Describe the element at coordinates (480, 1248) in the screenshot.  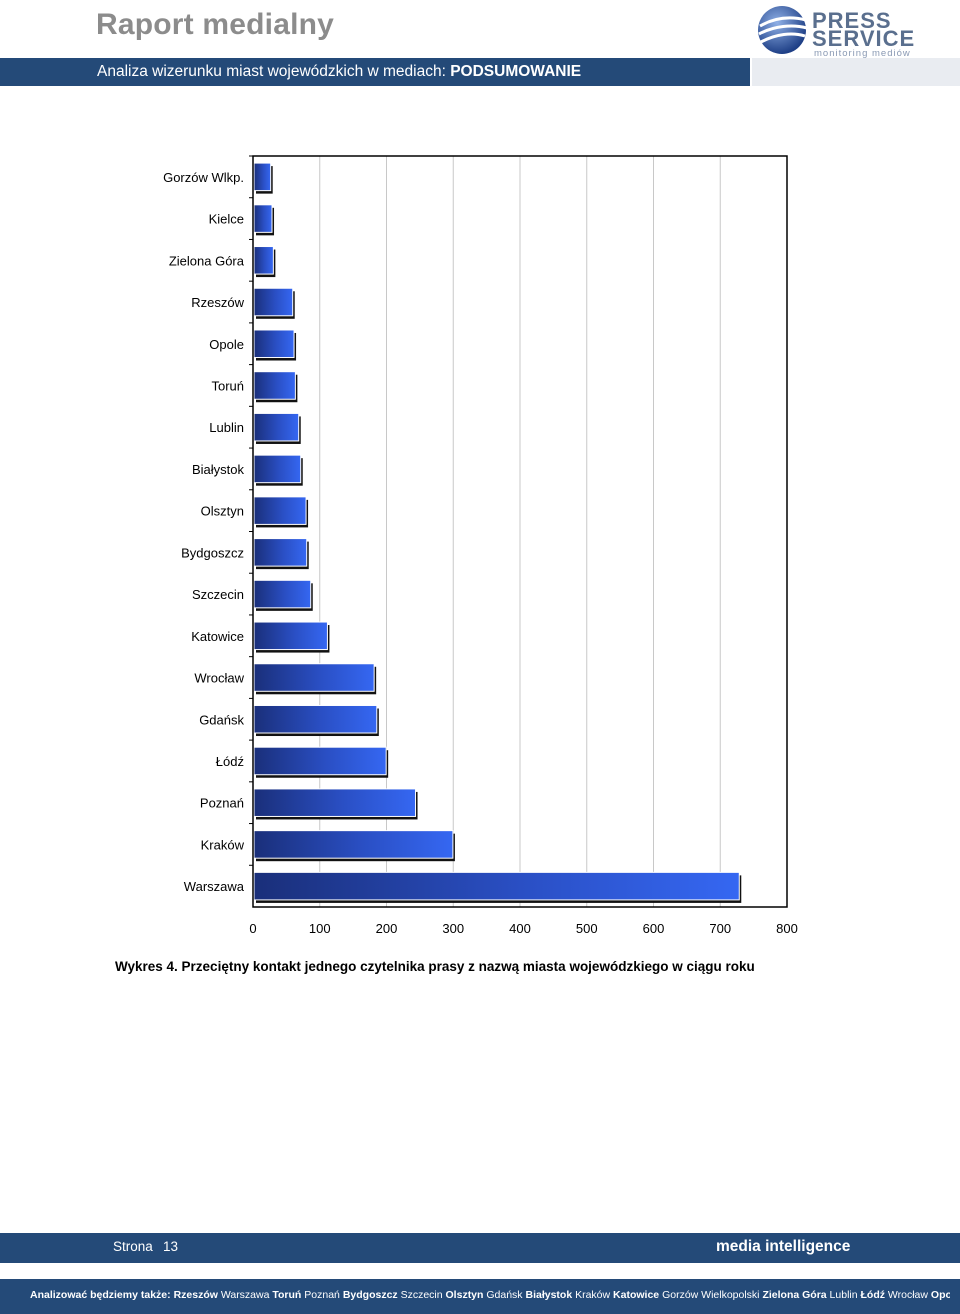
I see `footer-bar` at that location.